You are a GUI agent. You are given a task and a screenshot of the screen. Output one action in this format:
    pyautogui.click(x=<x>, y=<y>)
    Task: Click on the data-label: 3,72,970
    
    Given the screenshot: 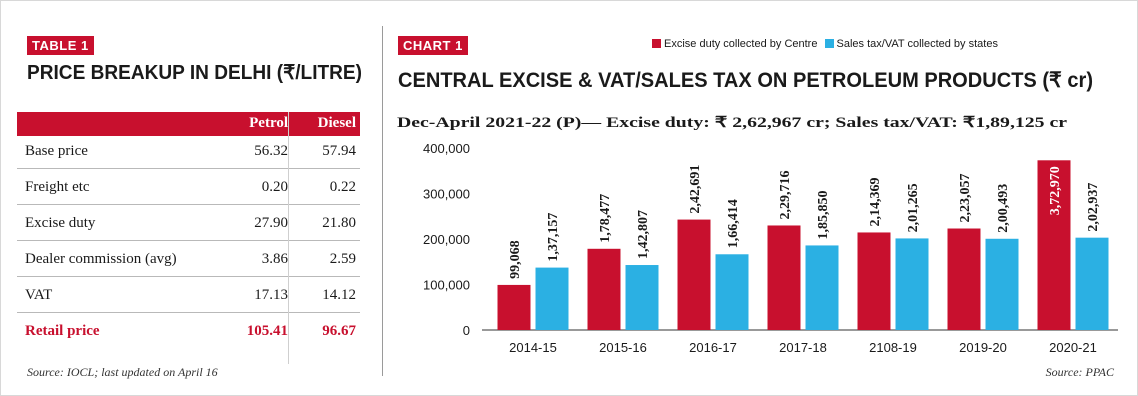 What is the action you would take?
    pyautogui.click(x=1055, y=190)
    